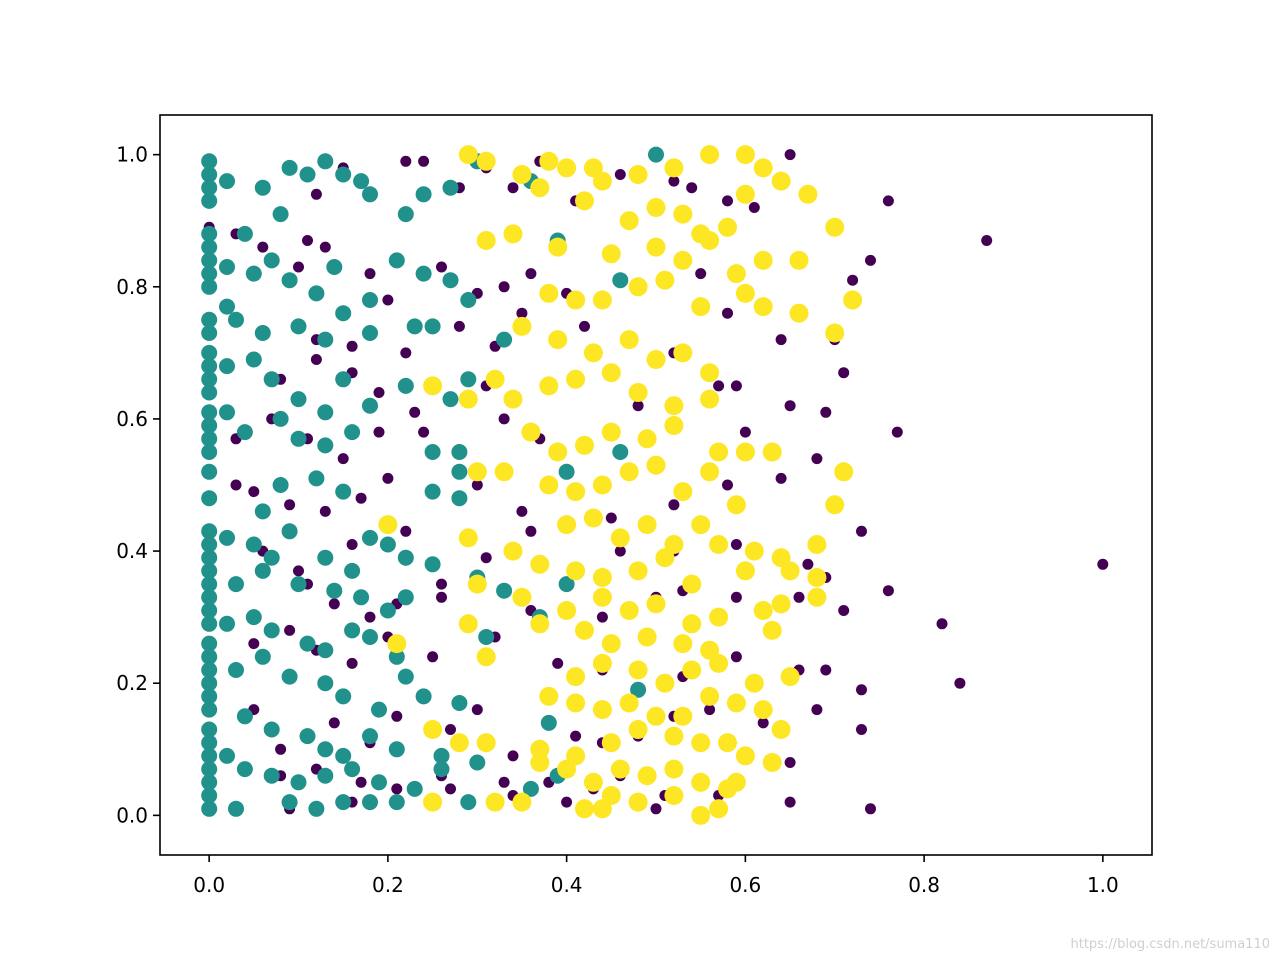 This screenshot has height=960, width=1280. I want to click on y-tick-label: 0.8, so click(132, 287).